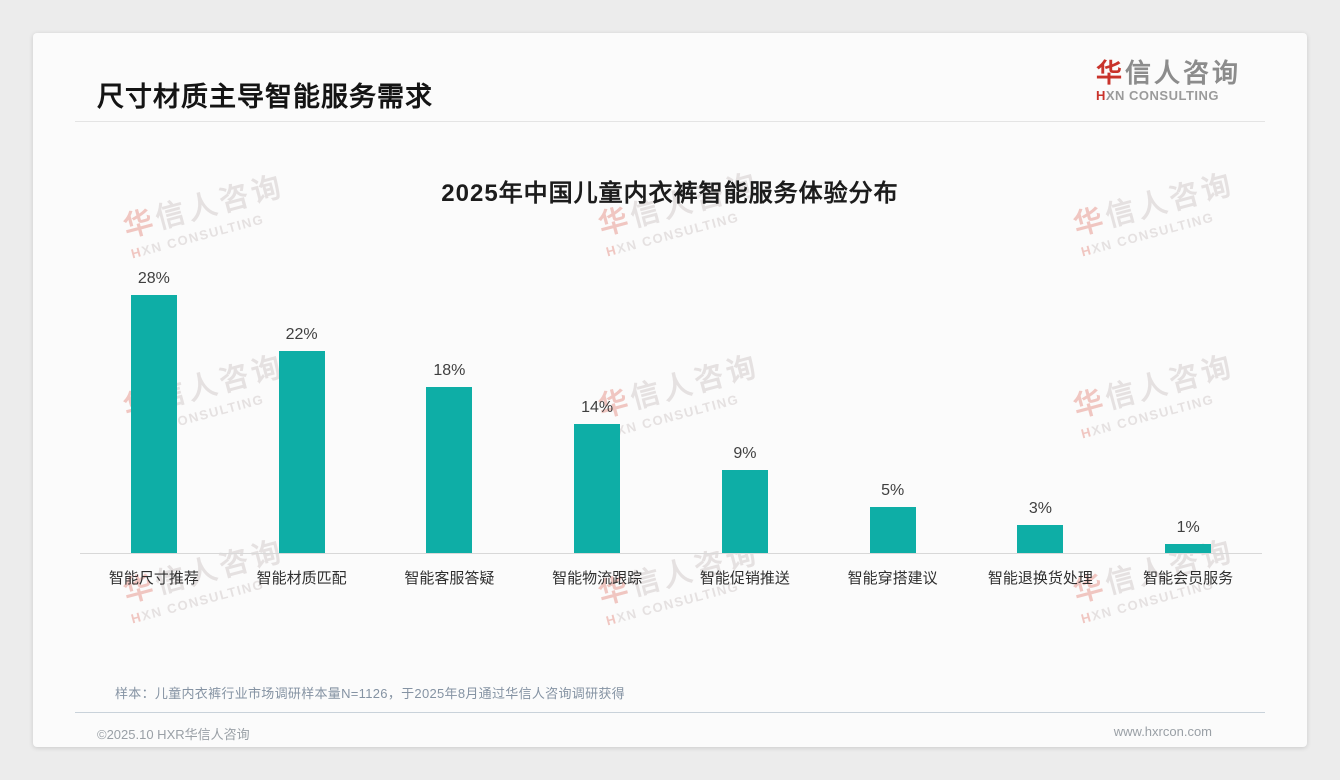 The image size is (1340, 780). I want to click on bar-group: 5%, so click(893, 409).